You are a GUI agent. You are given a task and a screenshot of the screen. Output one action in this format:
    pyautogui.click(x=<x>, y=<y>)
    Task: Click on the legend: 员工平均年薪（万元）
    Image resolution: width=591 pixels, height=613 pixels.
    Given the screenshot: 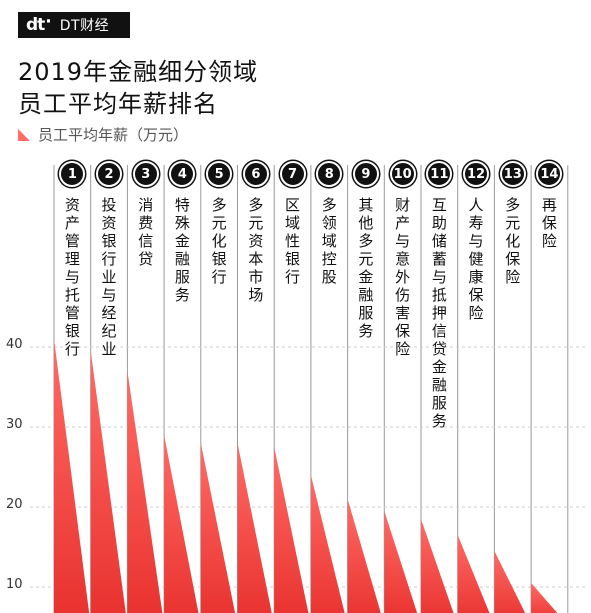 What is the action you would take?
    pyautogui.click(x=103, y=134)
    